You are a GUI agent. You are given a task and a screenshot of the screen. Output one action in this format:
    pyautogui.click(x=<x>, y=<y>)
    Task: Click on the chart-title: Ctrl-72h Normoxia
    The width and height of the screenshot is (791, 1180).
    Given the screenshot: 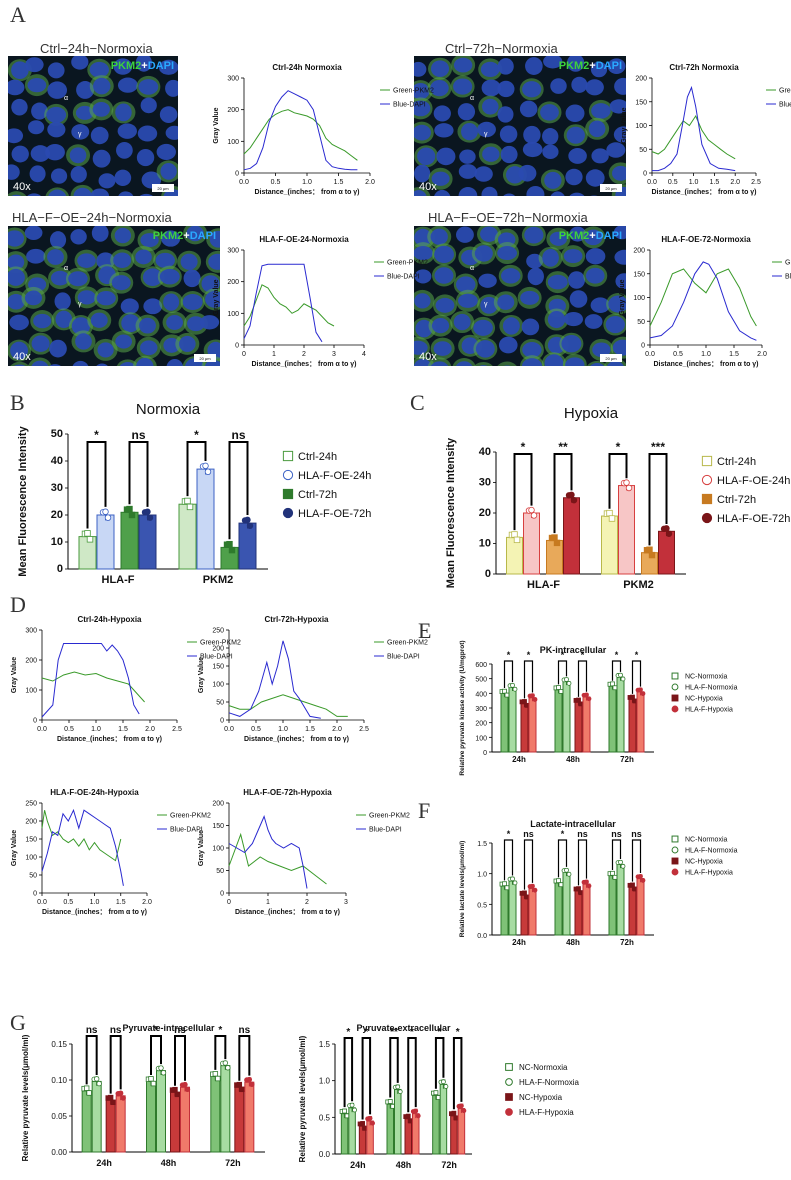 What is the action you would take?
    pyautogui.click(x=704, y=67)
    